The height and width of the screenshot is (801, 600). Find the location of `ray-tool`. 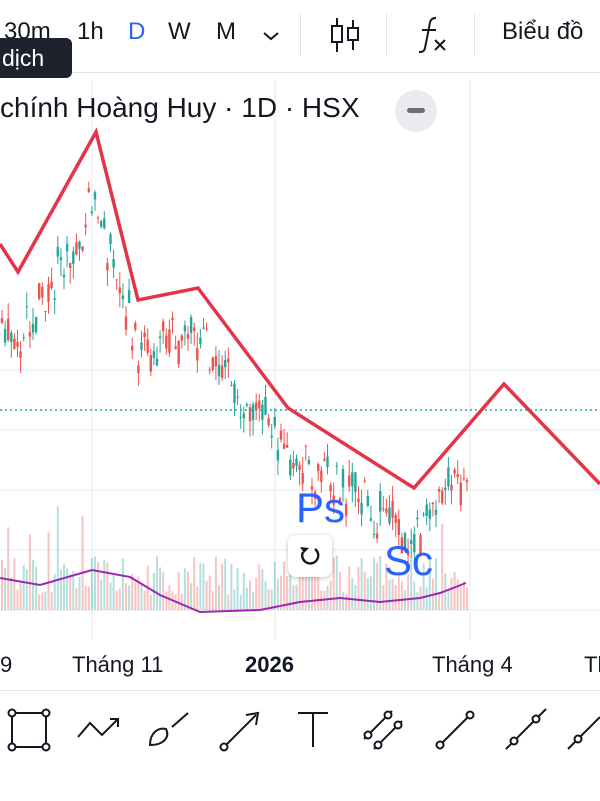

ray-tool is located at coordinates (525, 730).